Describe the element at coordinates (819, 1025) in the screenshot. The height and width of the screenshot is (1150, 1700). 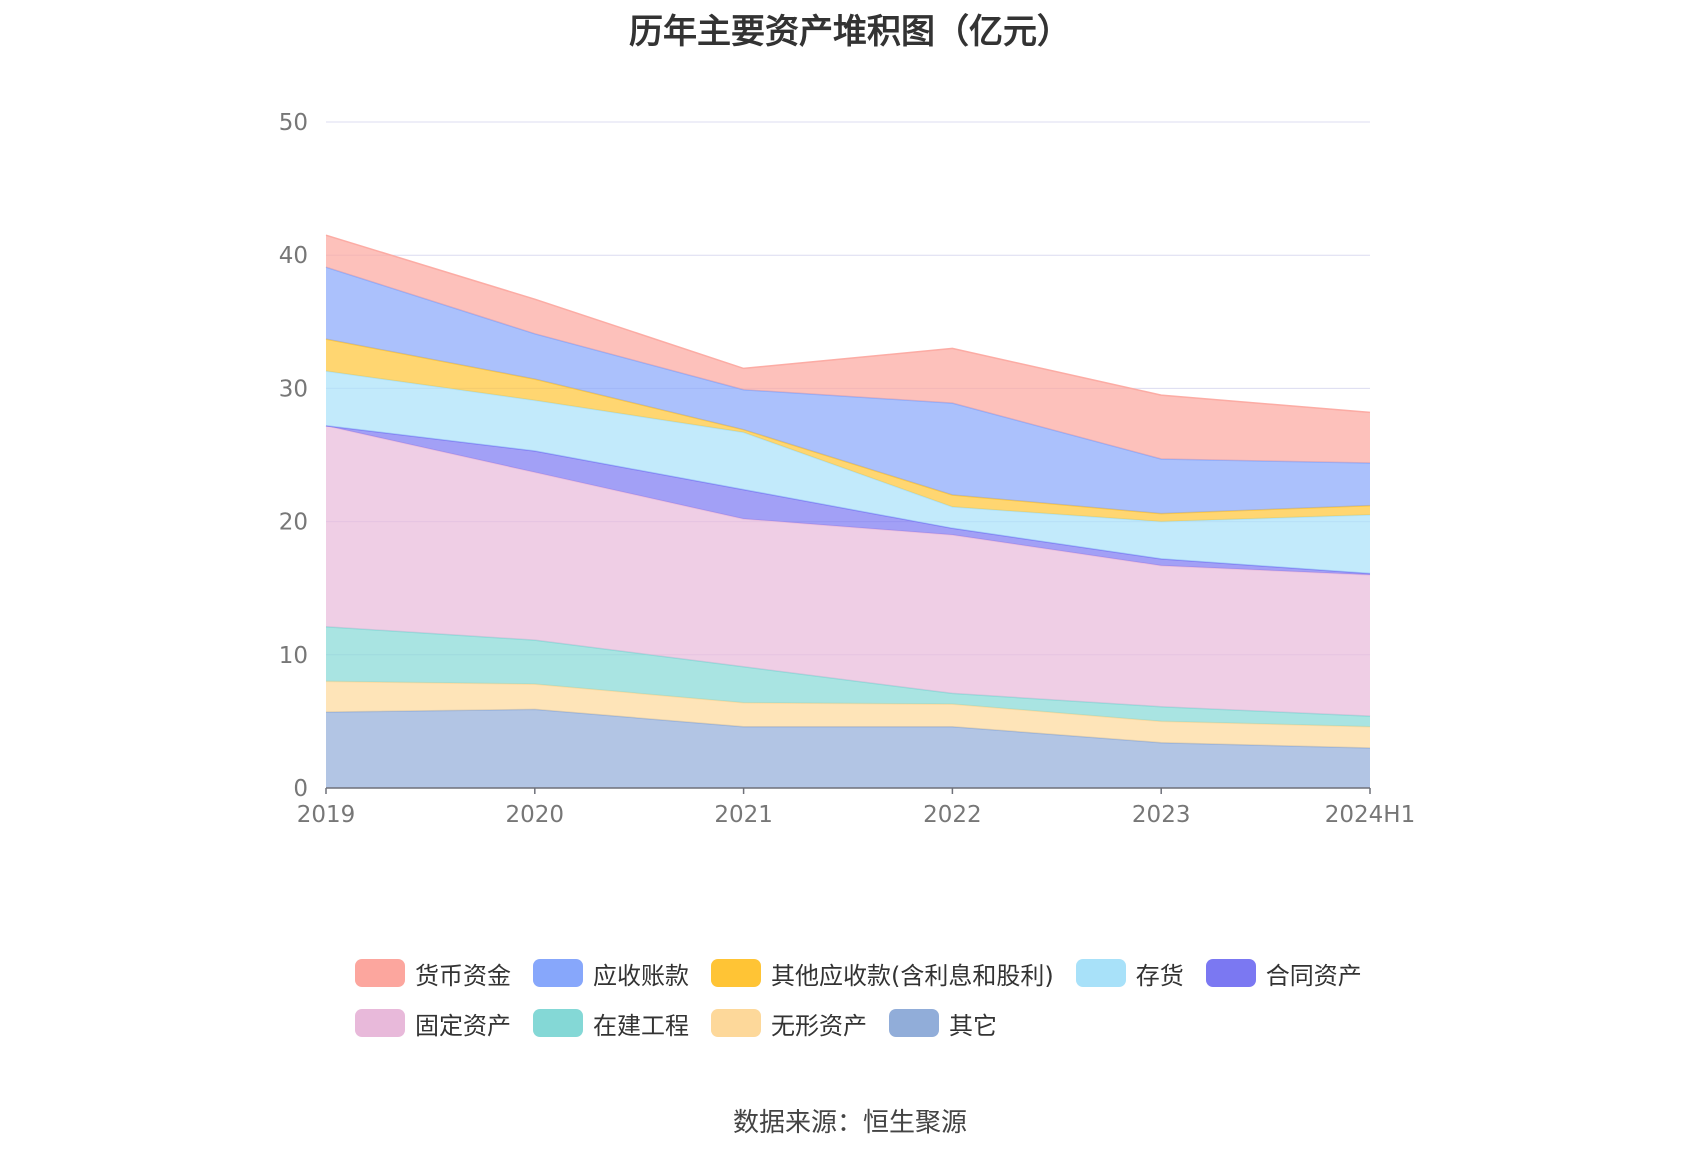
I see `legend-label: 无形资产` at that location.